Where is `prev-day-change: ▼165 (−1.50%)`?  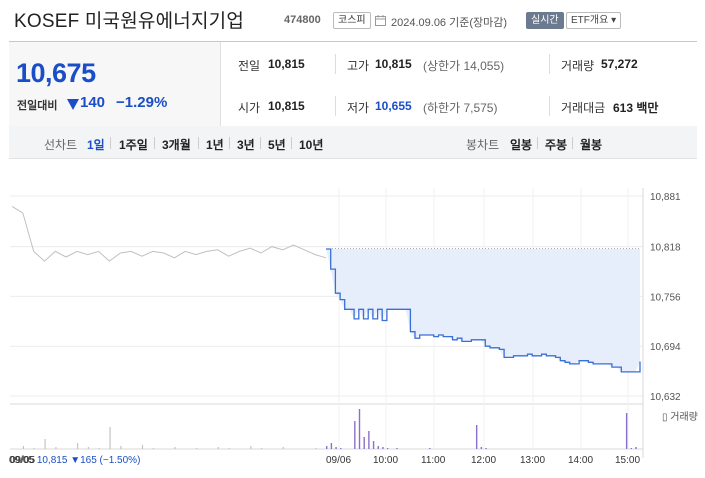 prev-day-change: ▼165 (−1.50%) is located at coordinates (105, 460).